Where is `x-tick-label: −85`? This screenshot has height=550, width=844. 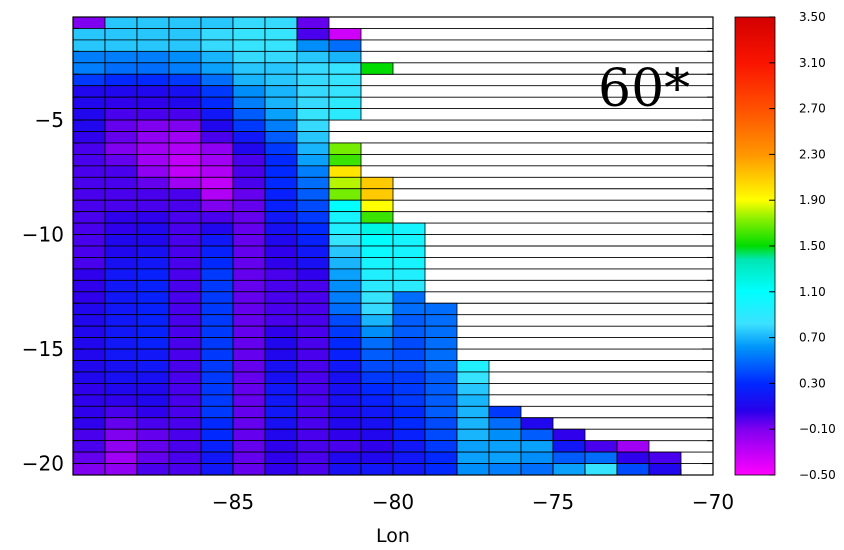
x-tick-label: −85 is located at coordinates (233, 502).